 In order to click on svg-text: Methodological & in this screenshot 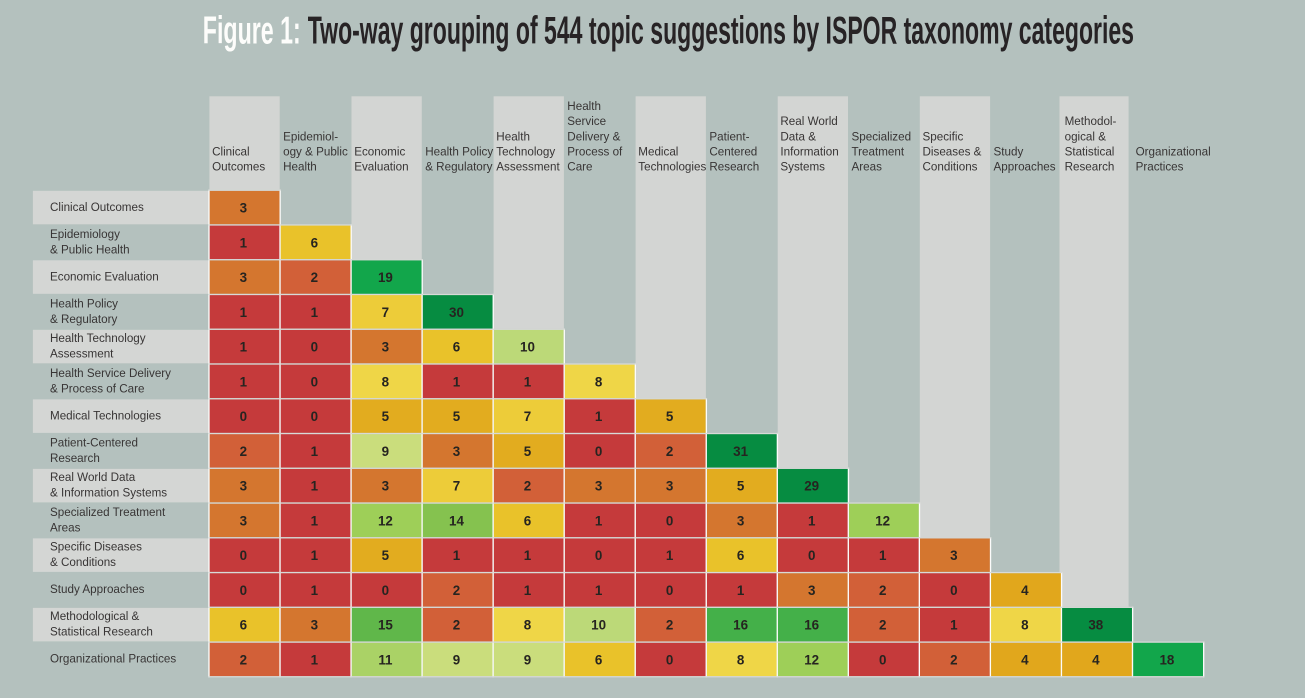, I will do `click(95, 616)`.